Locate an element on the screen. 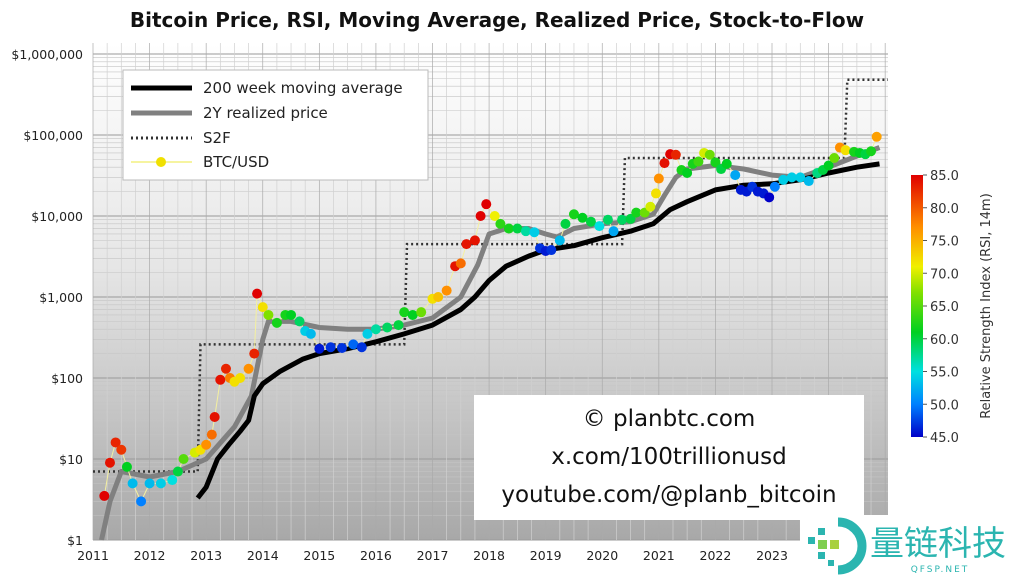 The width and height of the screenshot is (1024, 577). x-tick-label: 2014 is located at coordinates (263, 555).